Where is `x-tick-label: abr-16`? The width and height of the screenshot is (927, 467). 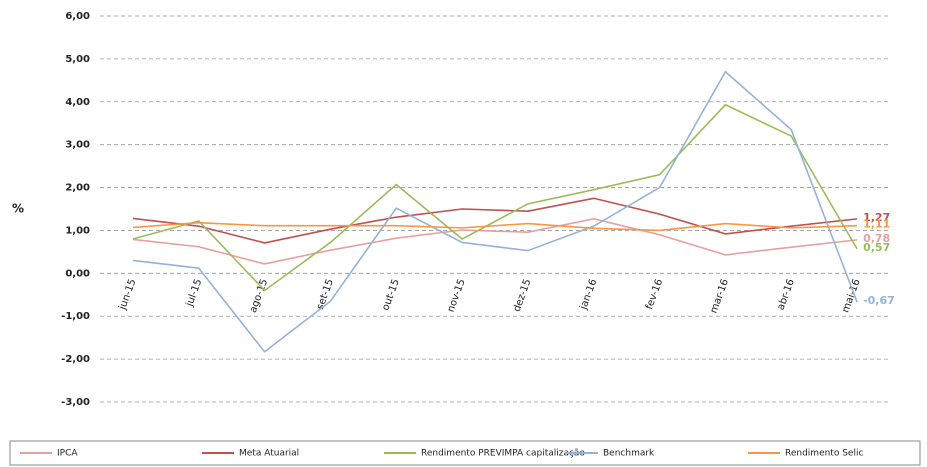 x-tick-label: abr-16 is located at coordinates (786, 295).